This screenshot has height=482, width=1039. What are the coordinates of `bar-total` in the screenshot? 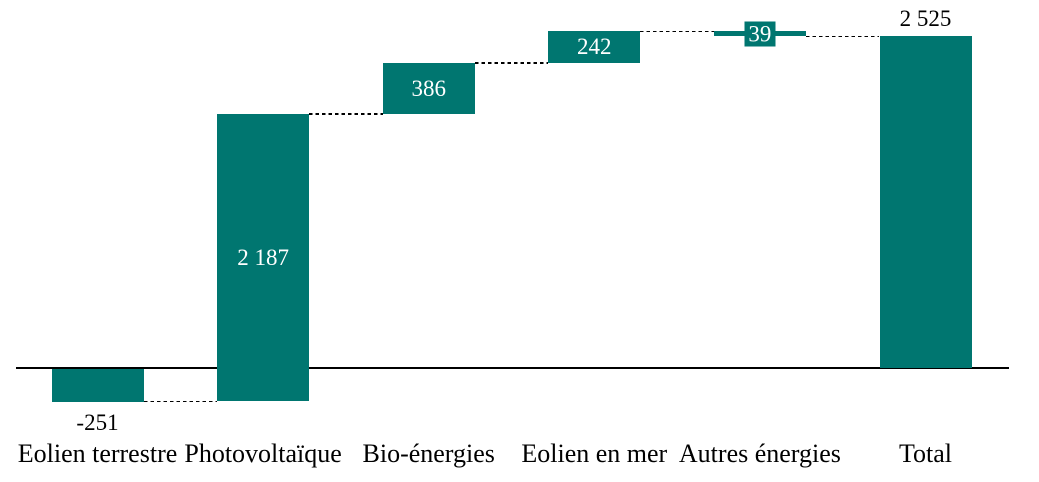 It's located at (925, 202).